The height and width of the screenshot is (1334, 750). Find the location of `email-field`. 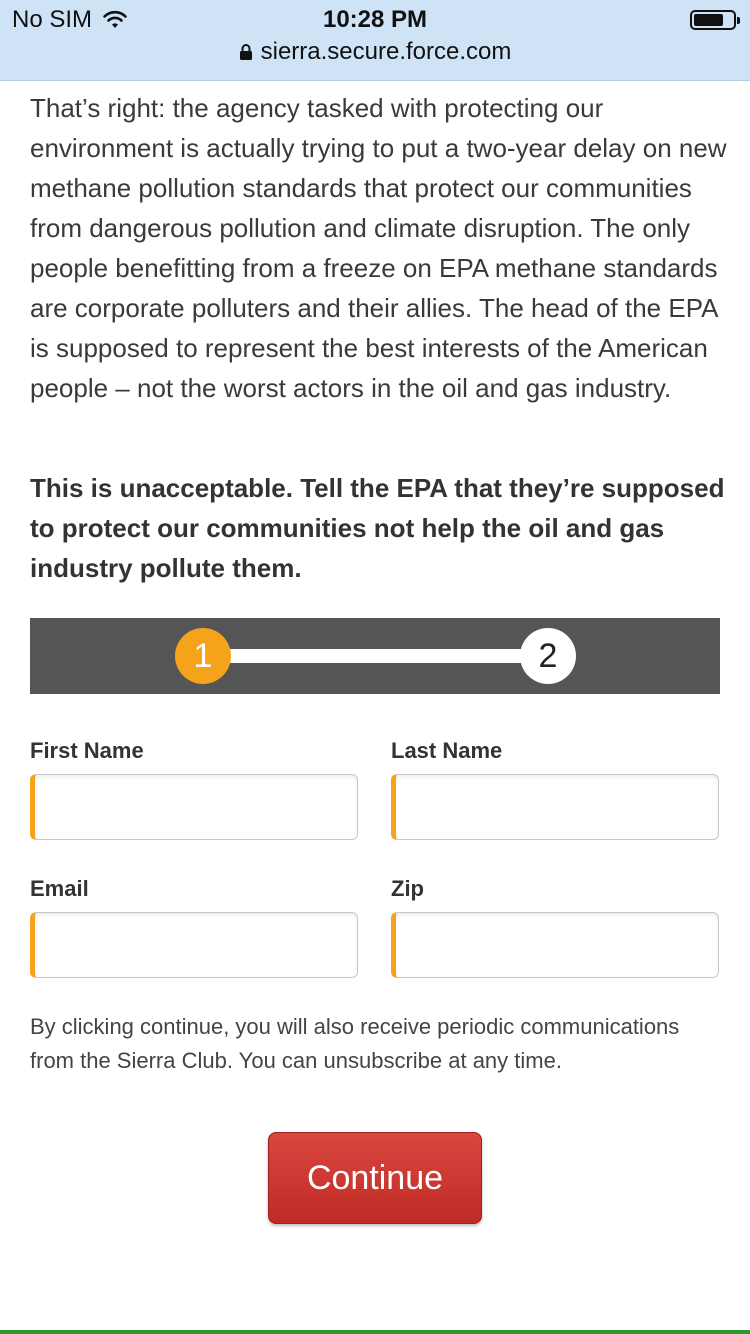

email-field is located at coordinates (194, 945).